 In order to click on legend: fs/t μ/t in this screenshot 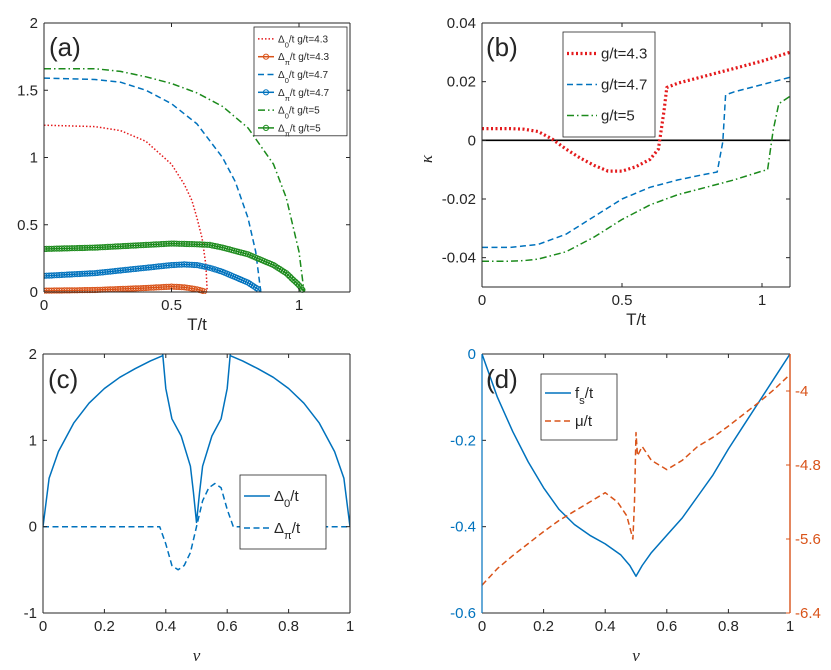, I will do `click(579, 407)`.